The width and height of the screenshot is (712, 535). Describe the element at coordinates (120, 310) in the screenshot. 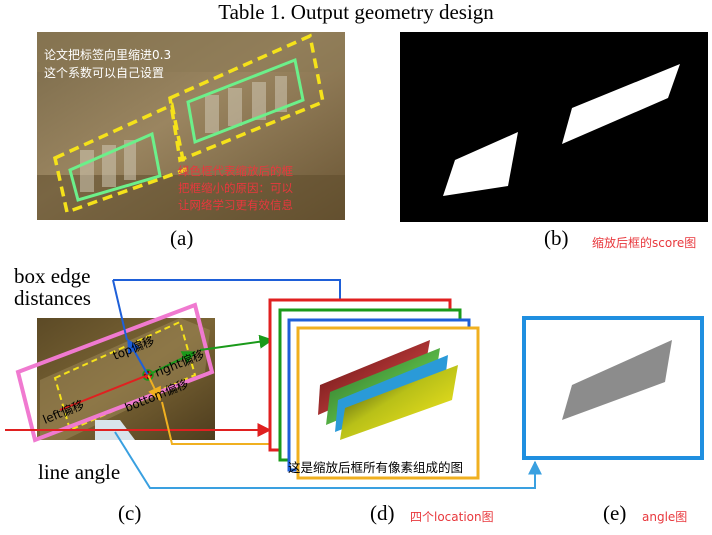

I see `edge-distance-pointer` at that location.